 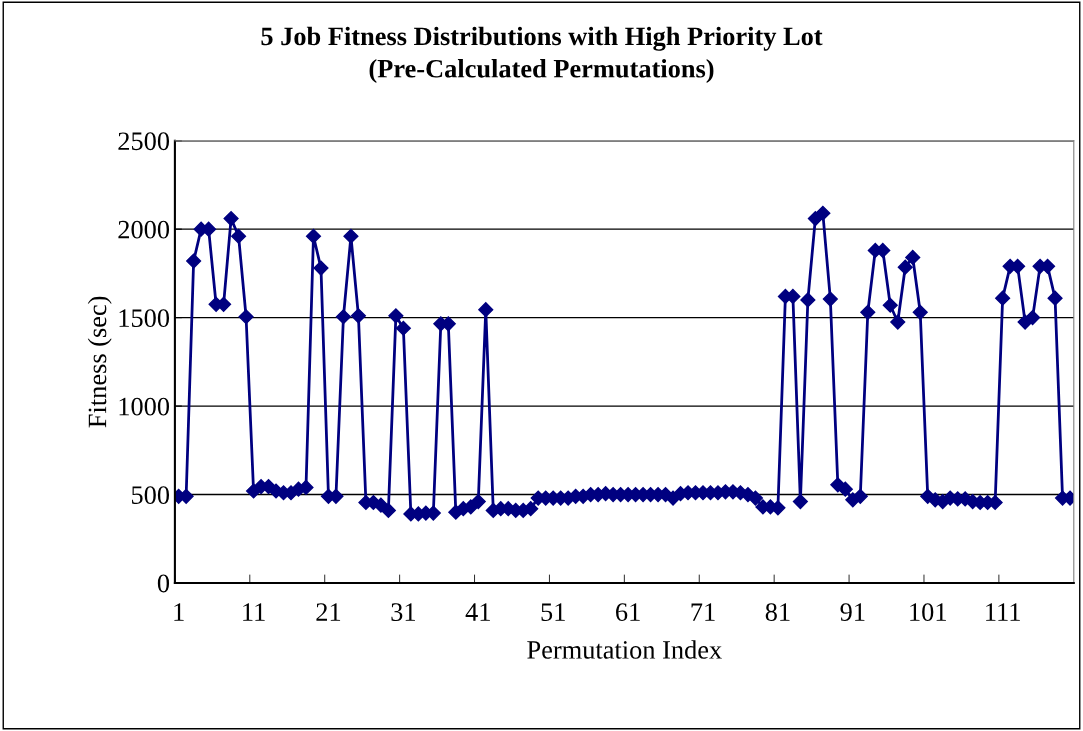 I want to click on x-tick-label: 71, so click(x=703, y=612).